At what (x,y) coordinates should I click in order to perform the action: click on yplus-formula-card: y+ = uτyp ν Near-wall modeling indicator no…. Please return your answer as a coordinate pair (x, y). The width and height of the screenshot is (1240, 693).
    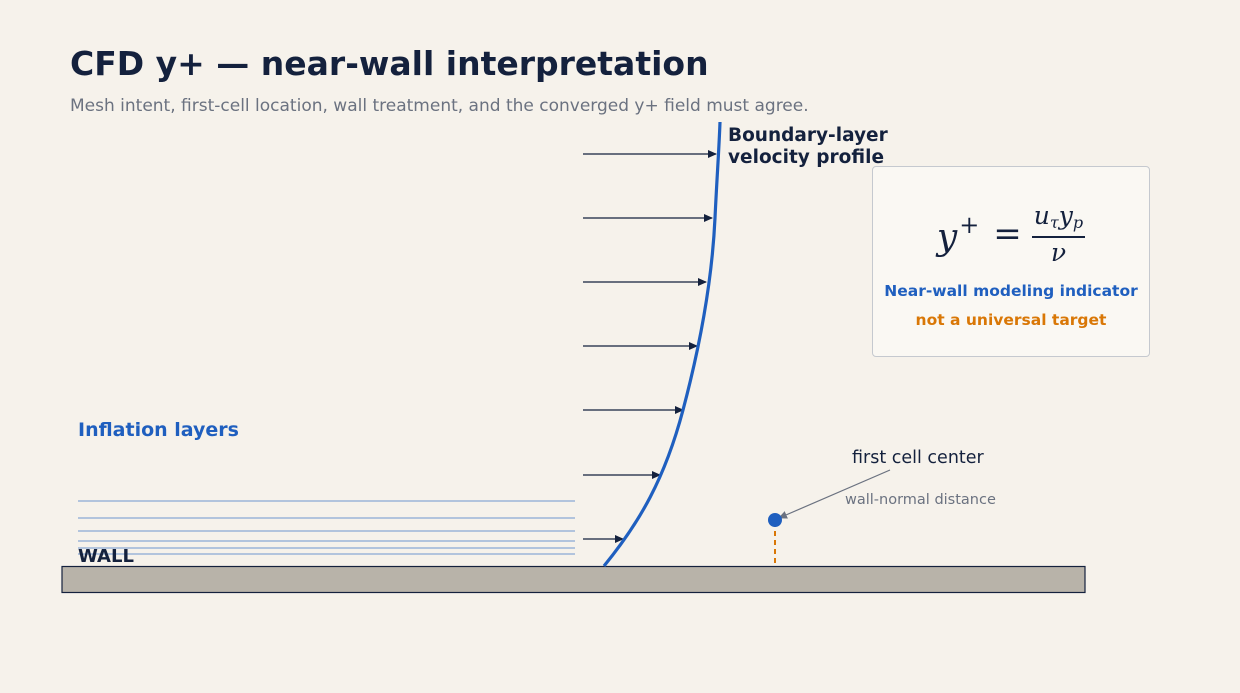
    Looking at the image, I should click on (1011, 261).